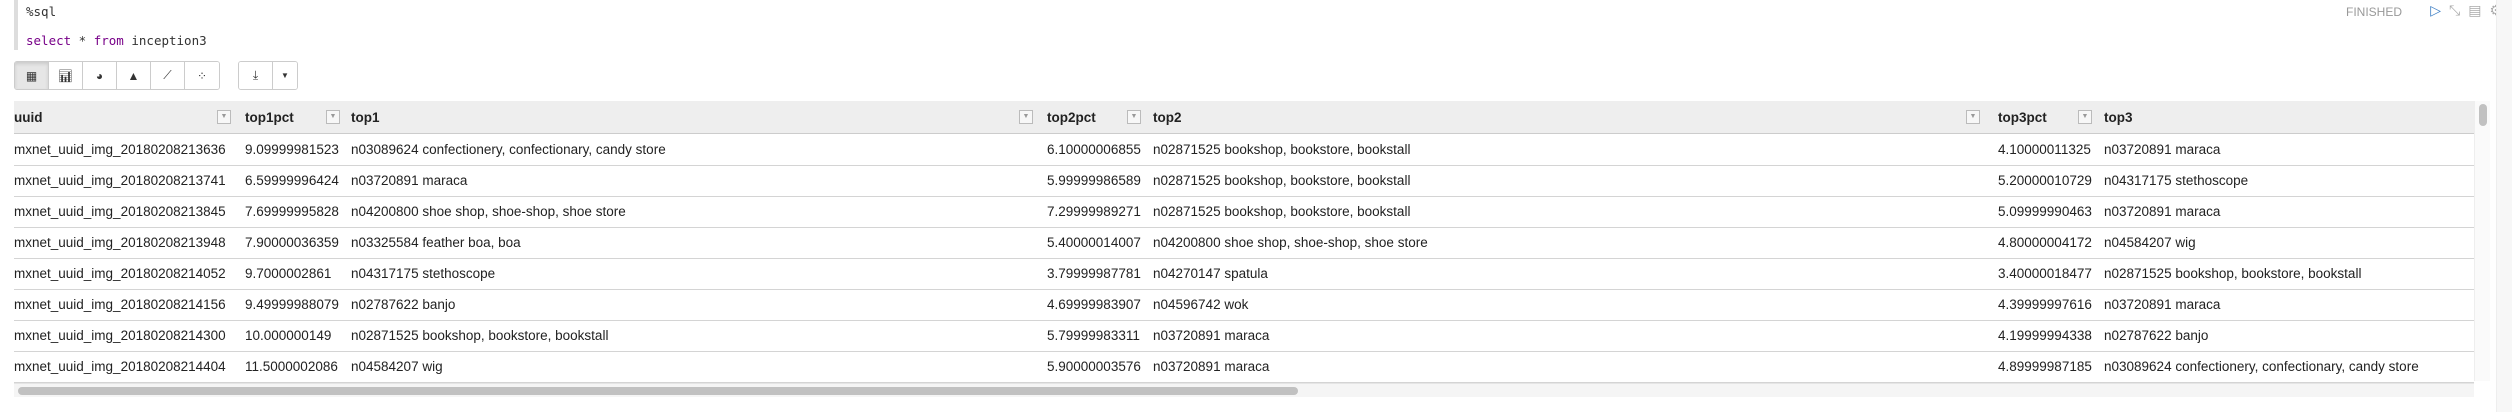 This screenshot has height=412, width=2512. I want to click on cell-top1pct: 9.09999981523, so click(292, 149).